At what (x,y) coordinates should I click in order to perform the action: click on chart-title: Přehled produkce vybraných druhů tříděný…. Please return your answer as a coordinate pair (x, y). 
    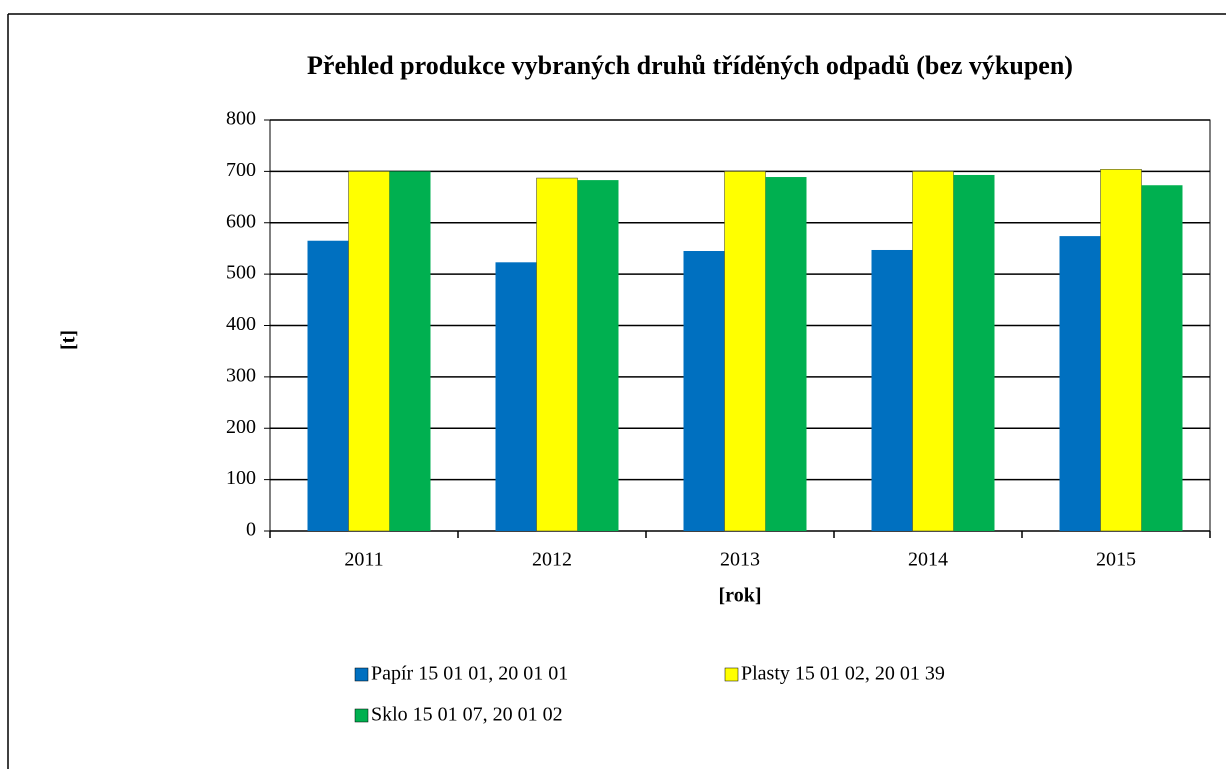
    Looking at the image, I should click on (690, 65).